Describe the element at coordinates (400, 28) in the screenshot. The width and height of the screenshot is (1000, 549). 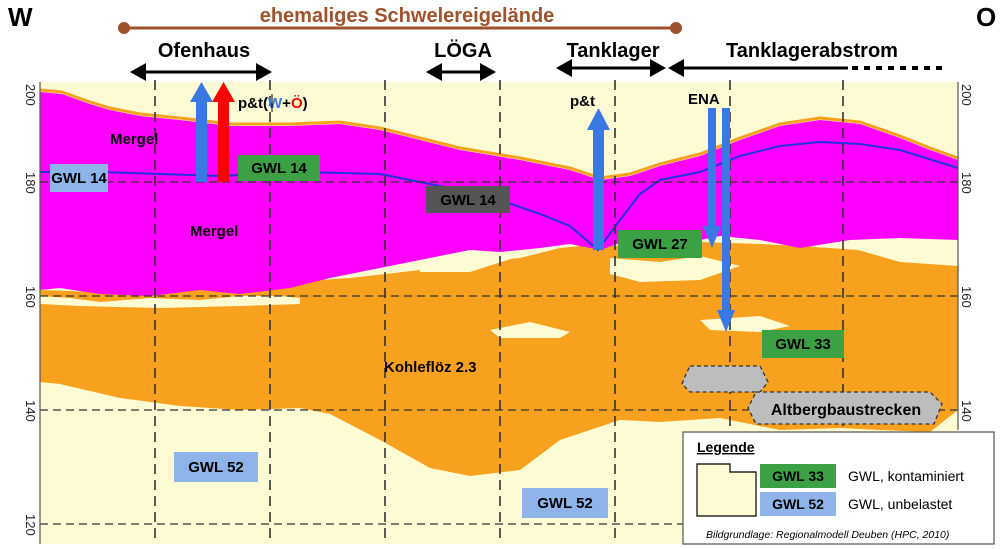
I see `site-extent-bar` at that location.